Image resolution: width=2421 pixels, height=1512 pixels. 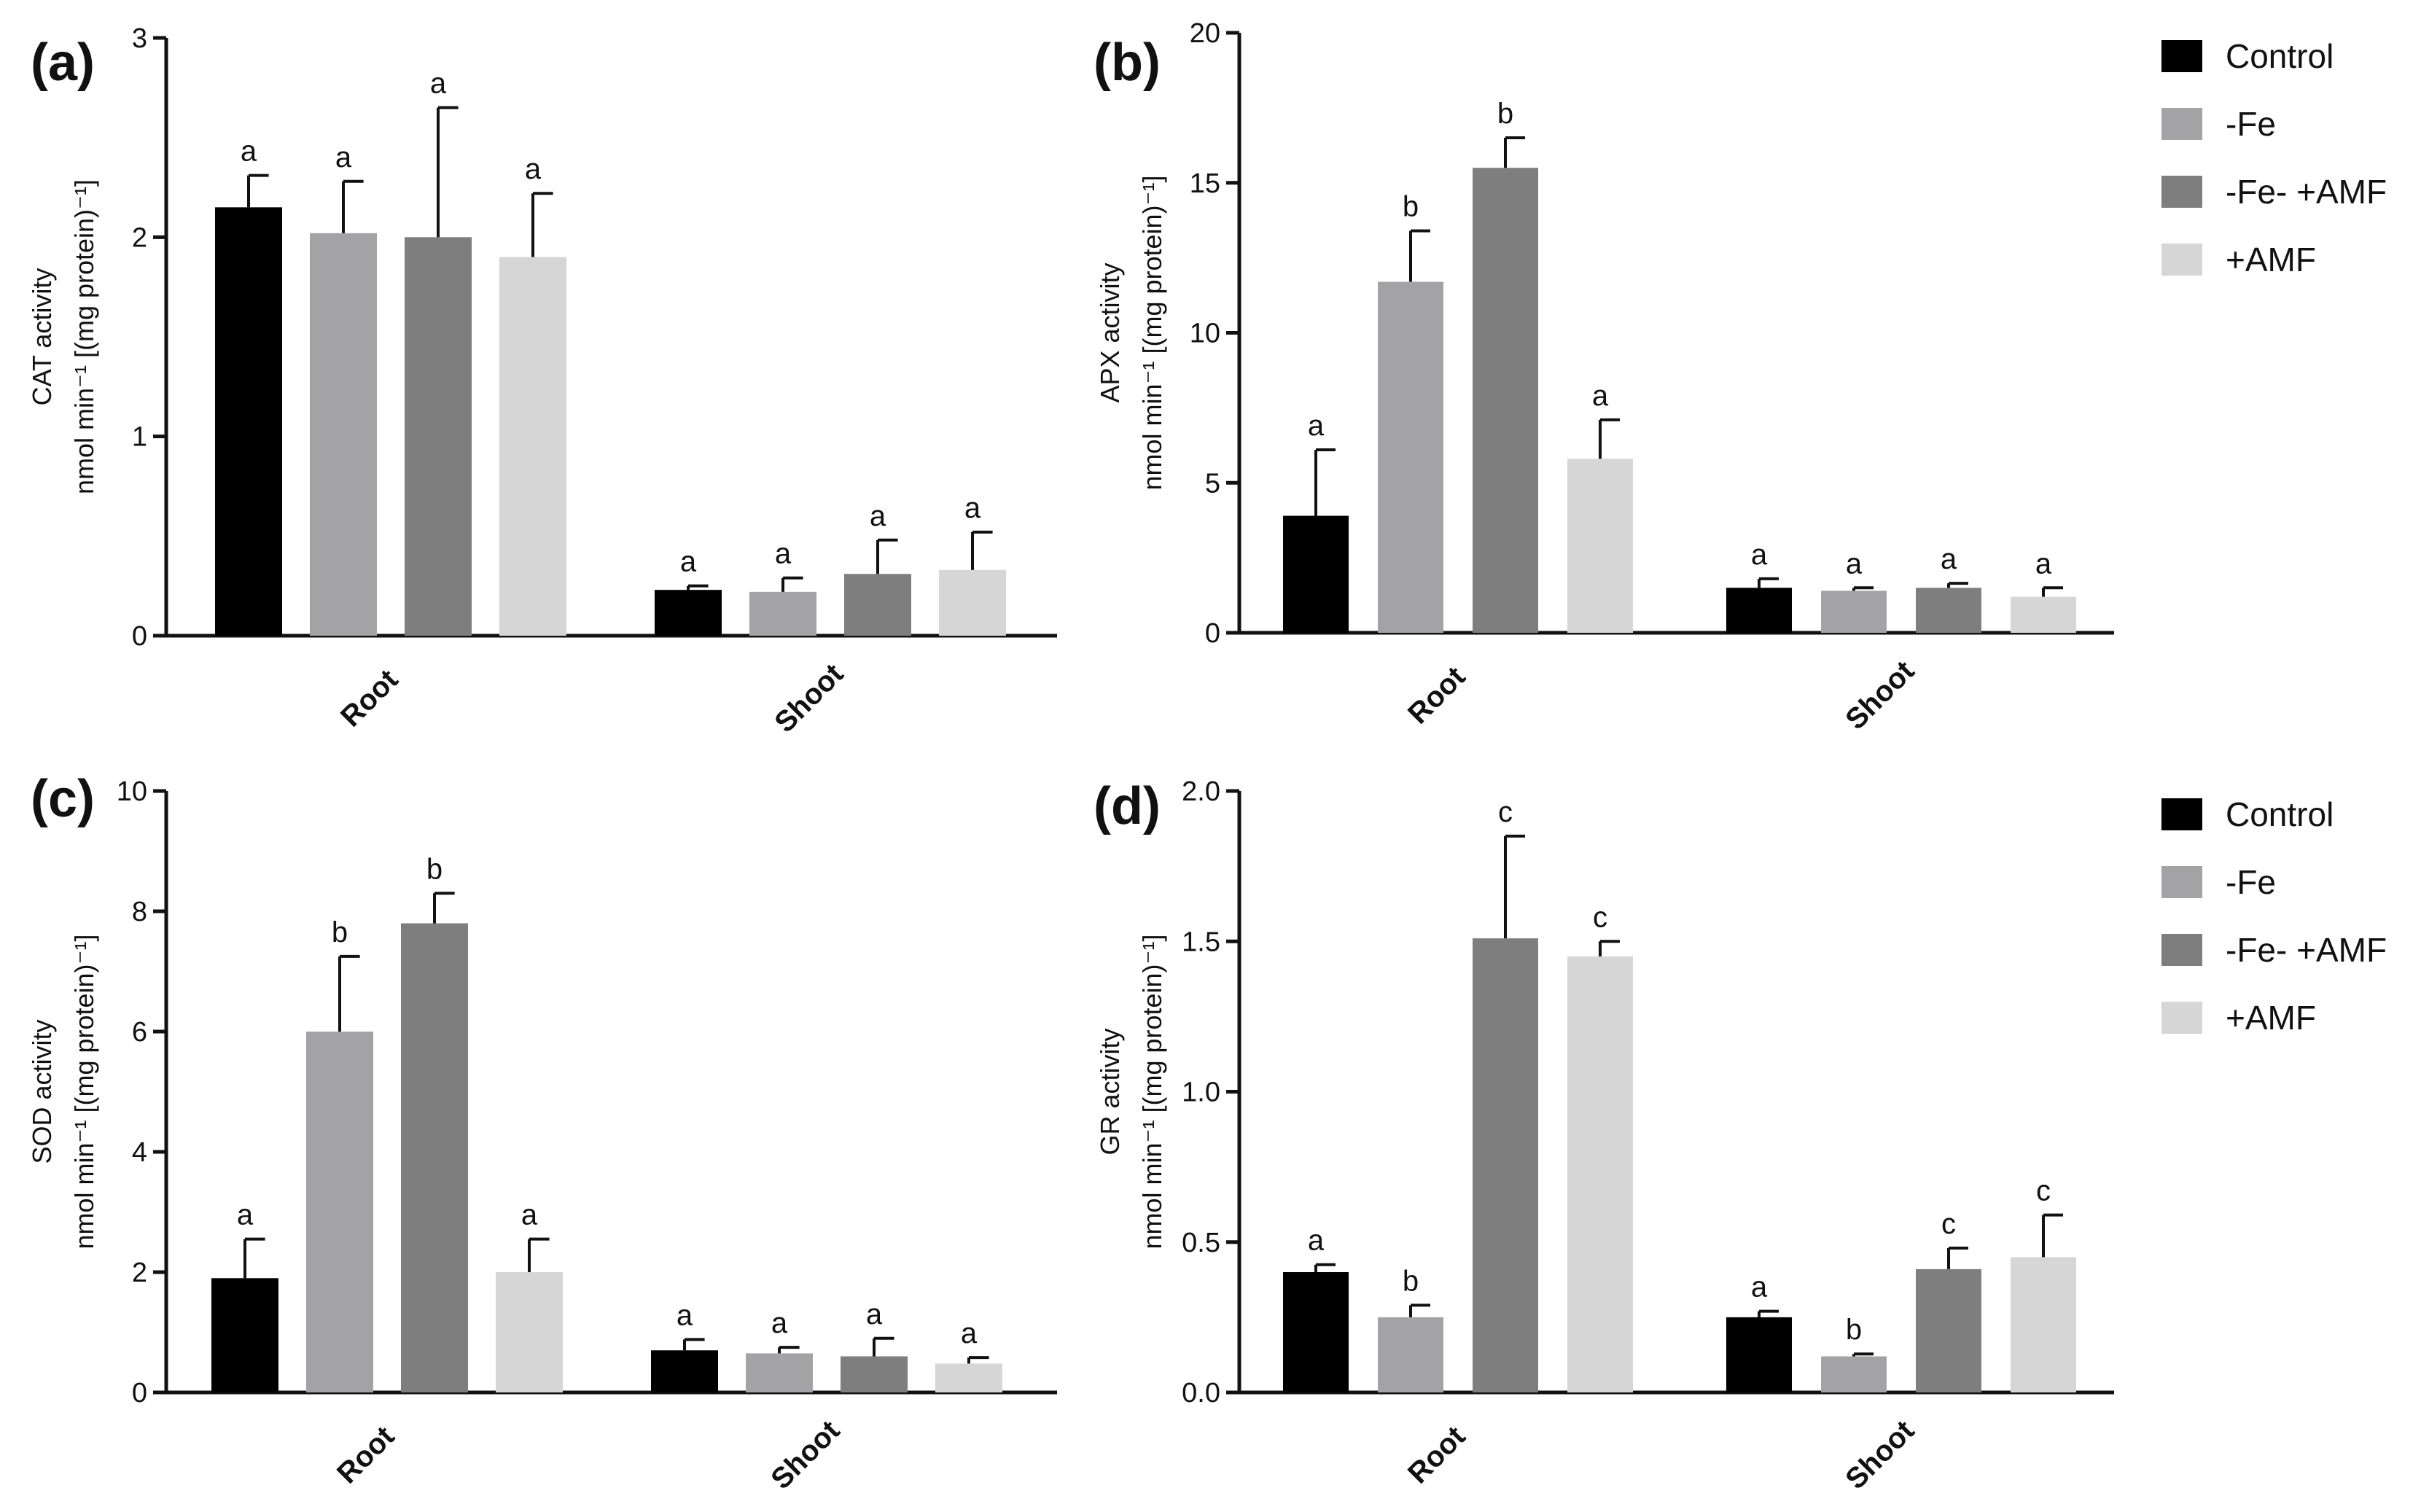 I want to click on y-tick-label: 2.0, so click(x=1201, y=791).